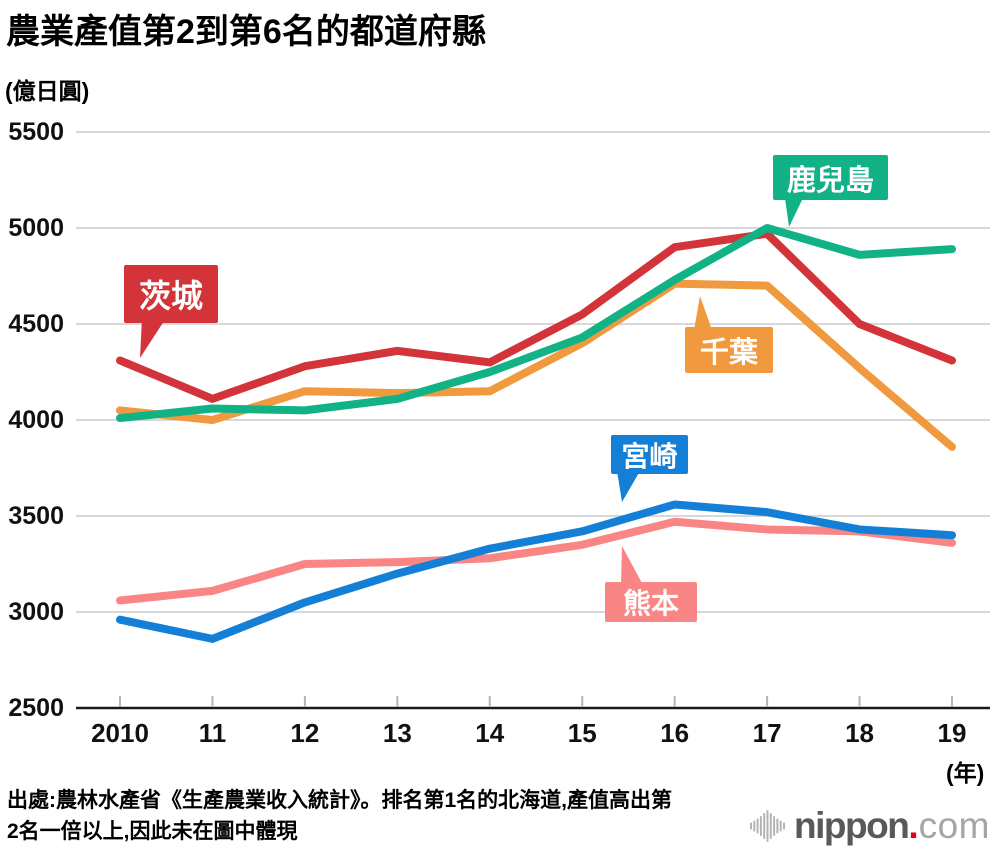 The width and height of the screenshot is (1000, 856). What do you see at coordinates (36, 324) in the screenshot?
I see `y-tick-label: 4500` at bounding box center [36, 324].